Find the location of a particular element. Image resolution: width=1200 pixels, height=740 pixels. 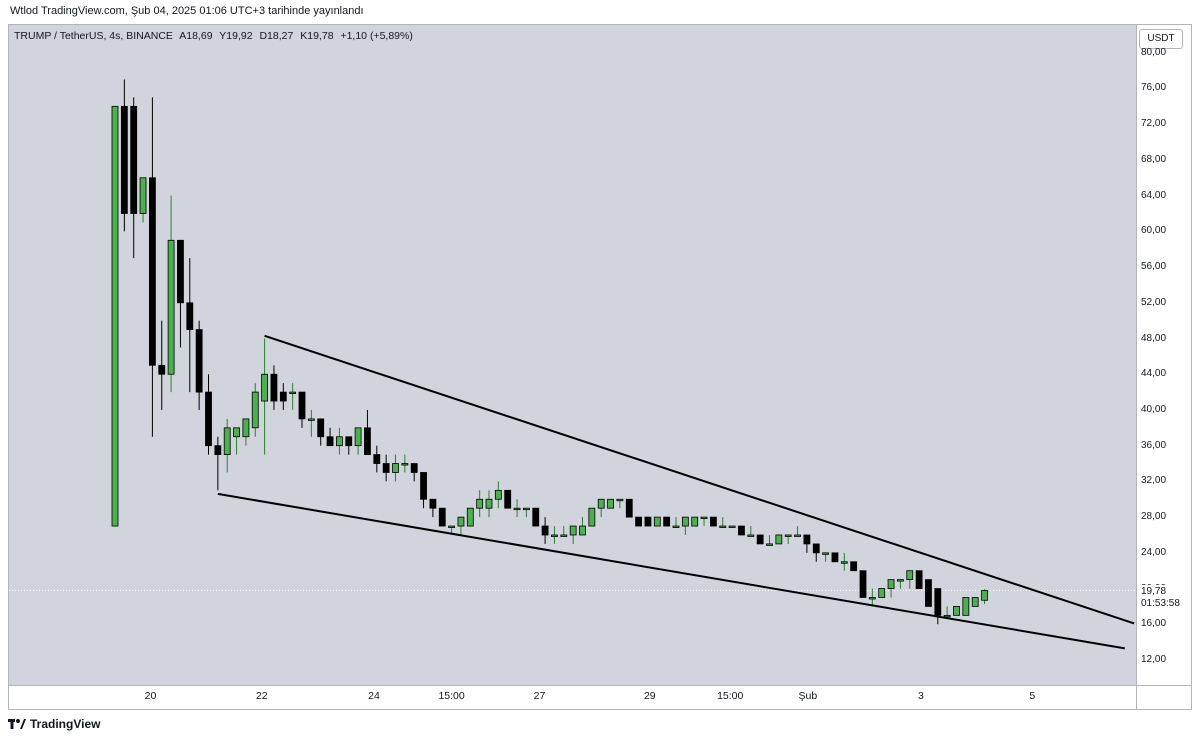

legend-open: A18,69 is located at coordinates (196, 36).